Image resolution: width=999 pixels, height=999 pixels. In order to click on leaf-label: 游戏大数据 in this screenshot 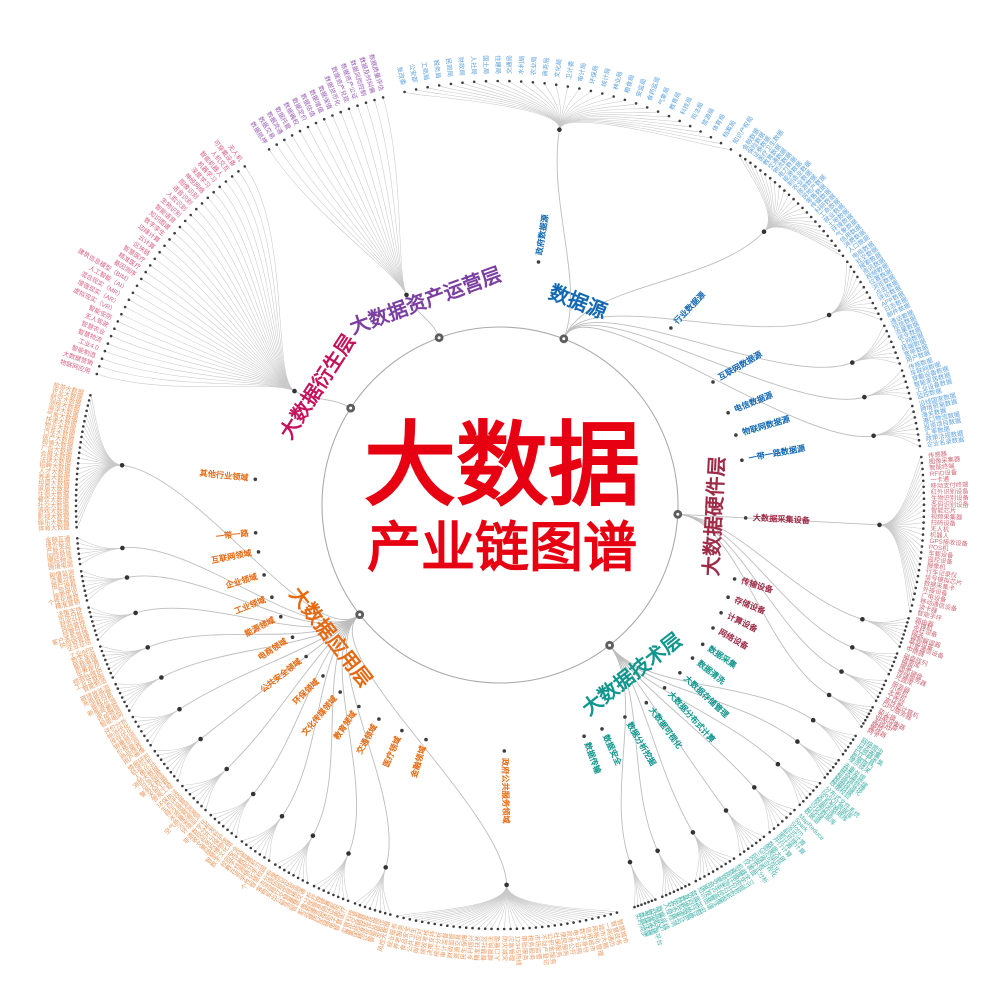, I will do `click(53, 510)`.